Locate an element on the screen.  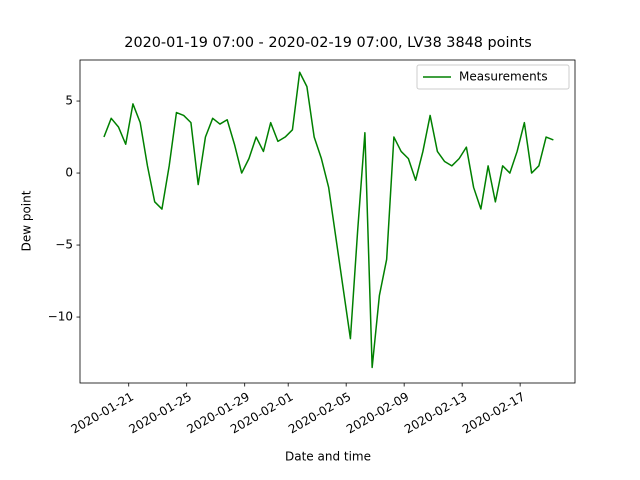
legend-label: Measurements is located at coordinates (503, 77).